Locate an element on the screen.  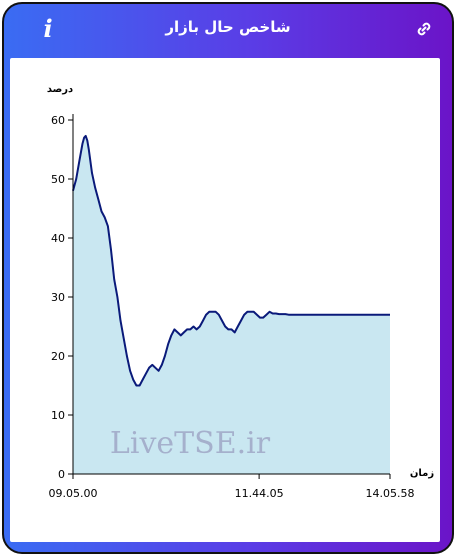
link-icon is located at coordinates (424, 29).